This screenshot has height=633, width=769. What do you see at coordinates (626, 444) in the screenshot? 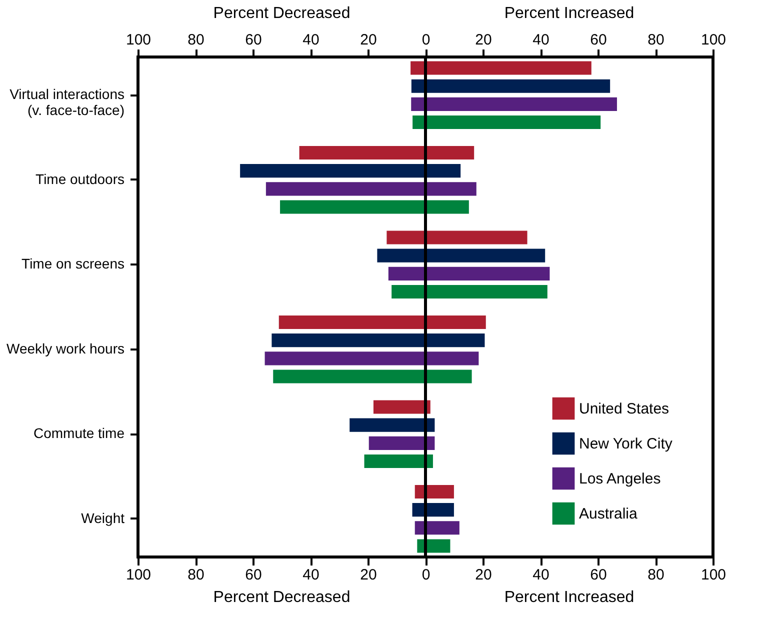
I see `legend-label: New York City` at bounding box center [626, 444].